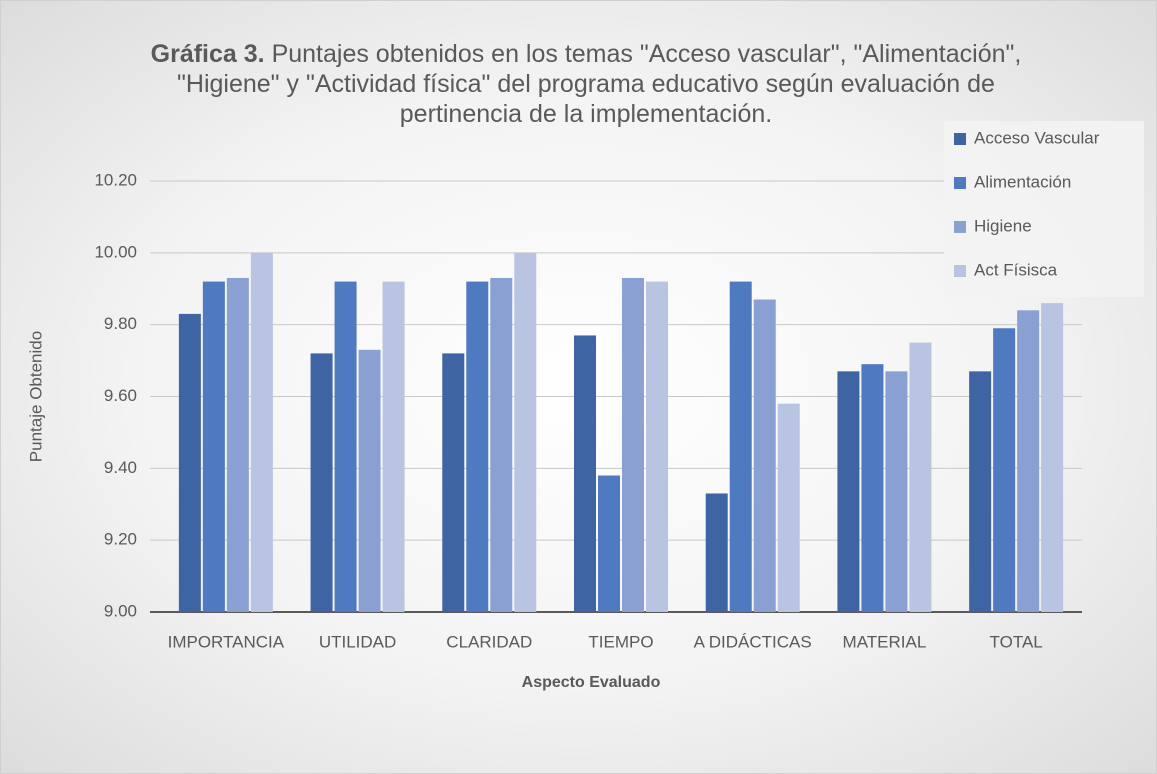 The width and height of the screenshot is (1157, 774). I want to click on y-tick-label: 10.00, so click(115, 251).